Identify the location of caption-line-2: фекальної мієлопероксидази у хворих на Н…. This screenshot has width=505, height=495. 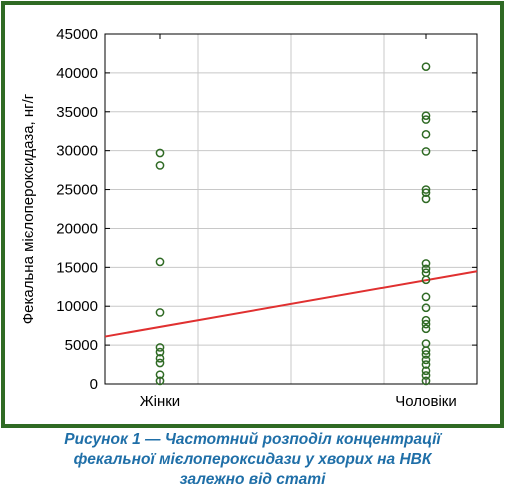
(252, 459).